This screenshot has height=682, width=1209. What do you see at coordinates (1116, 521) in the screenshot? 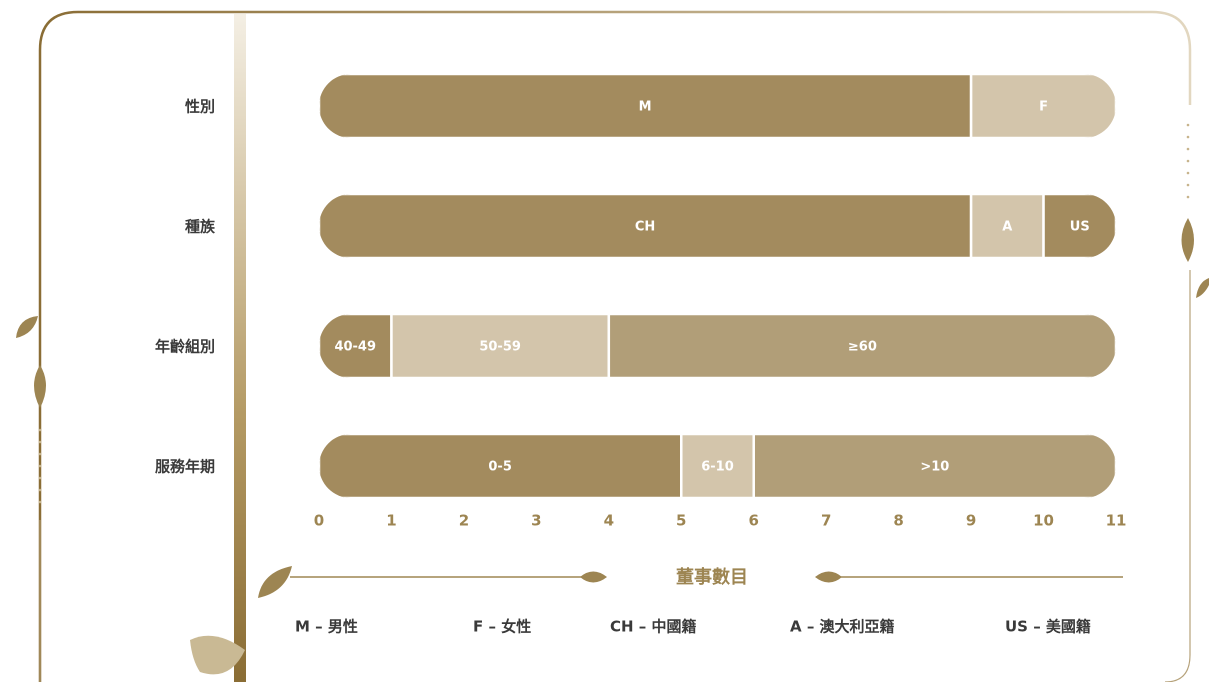
I see `x-tick-label: 11` at bounding box center [1116, 521].